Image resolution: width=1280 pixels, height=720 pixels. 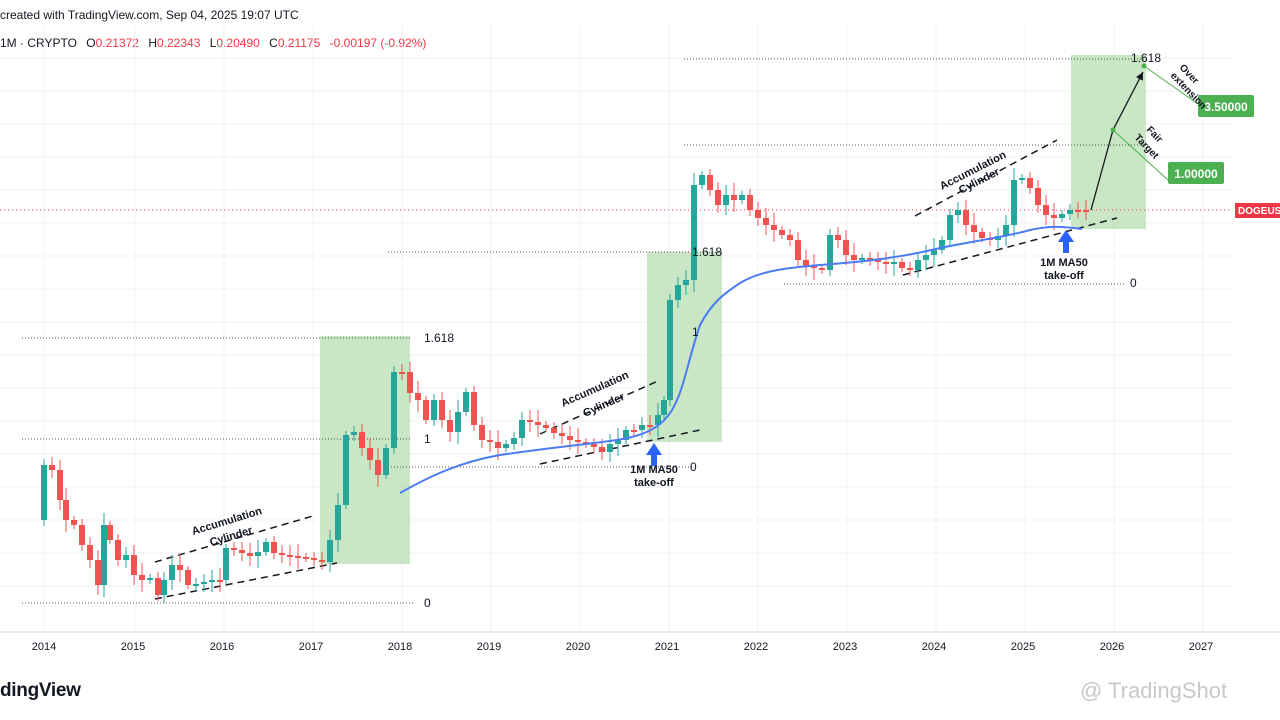 What do you see at coordinates (1140, 155) in the screenshot?
I see `fair-target-leader` at bounding box center [1140, 155].